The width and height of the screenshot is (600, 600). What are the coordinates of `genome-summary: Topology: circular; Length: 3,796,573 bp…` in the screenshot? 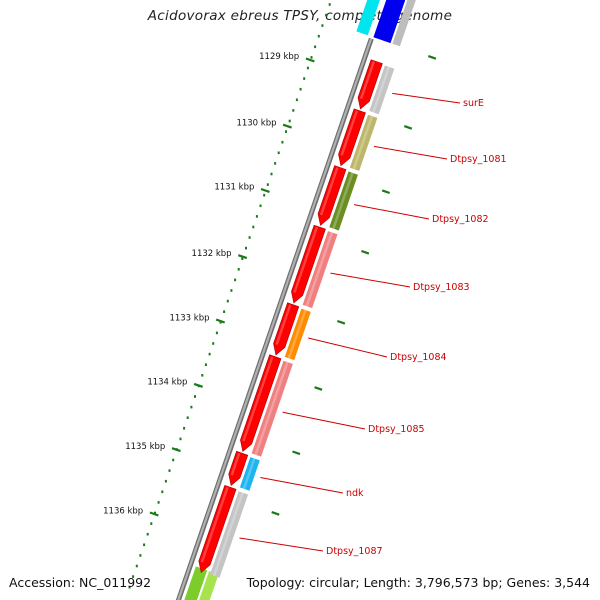 It's located at (418, 582).